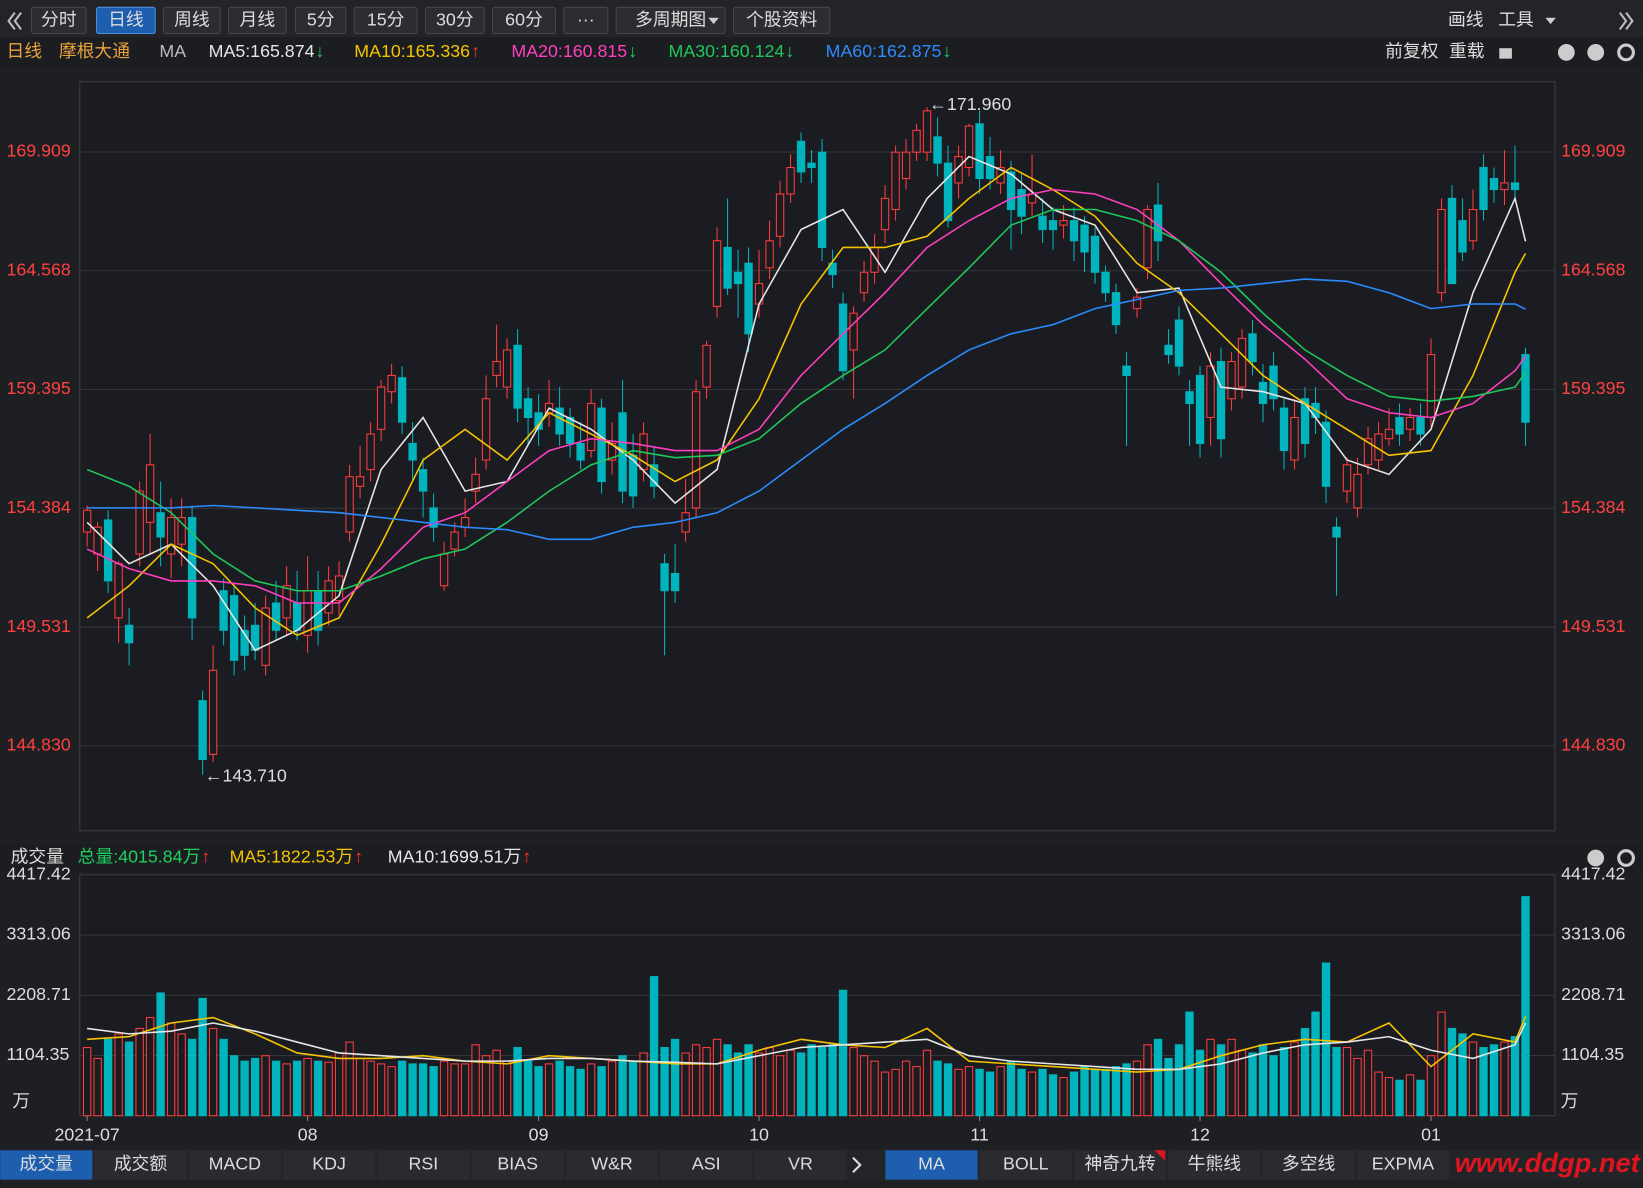  What do you see at coordinates (1596, 858) in the screenshot?
I see `close-icon` at bounding box center [1596, 858].